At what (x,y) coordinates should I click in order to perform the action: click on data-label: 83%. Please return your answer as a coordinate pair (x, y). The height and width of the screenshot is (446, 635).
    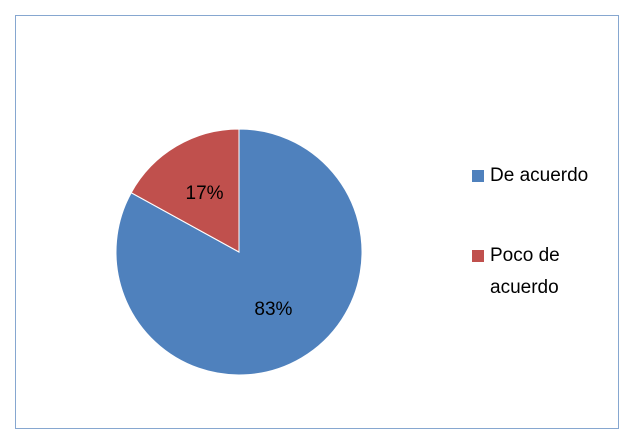
    Looking at the image, I should click on (273, 309).